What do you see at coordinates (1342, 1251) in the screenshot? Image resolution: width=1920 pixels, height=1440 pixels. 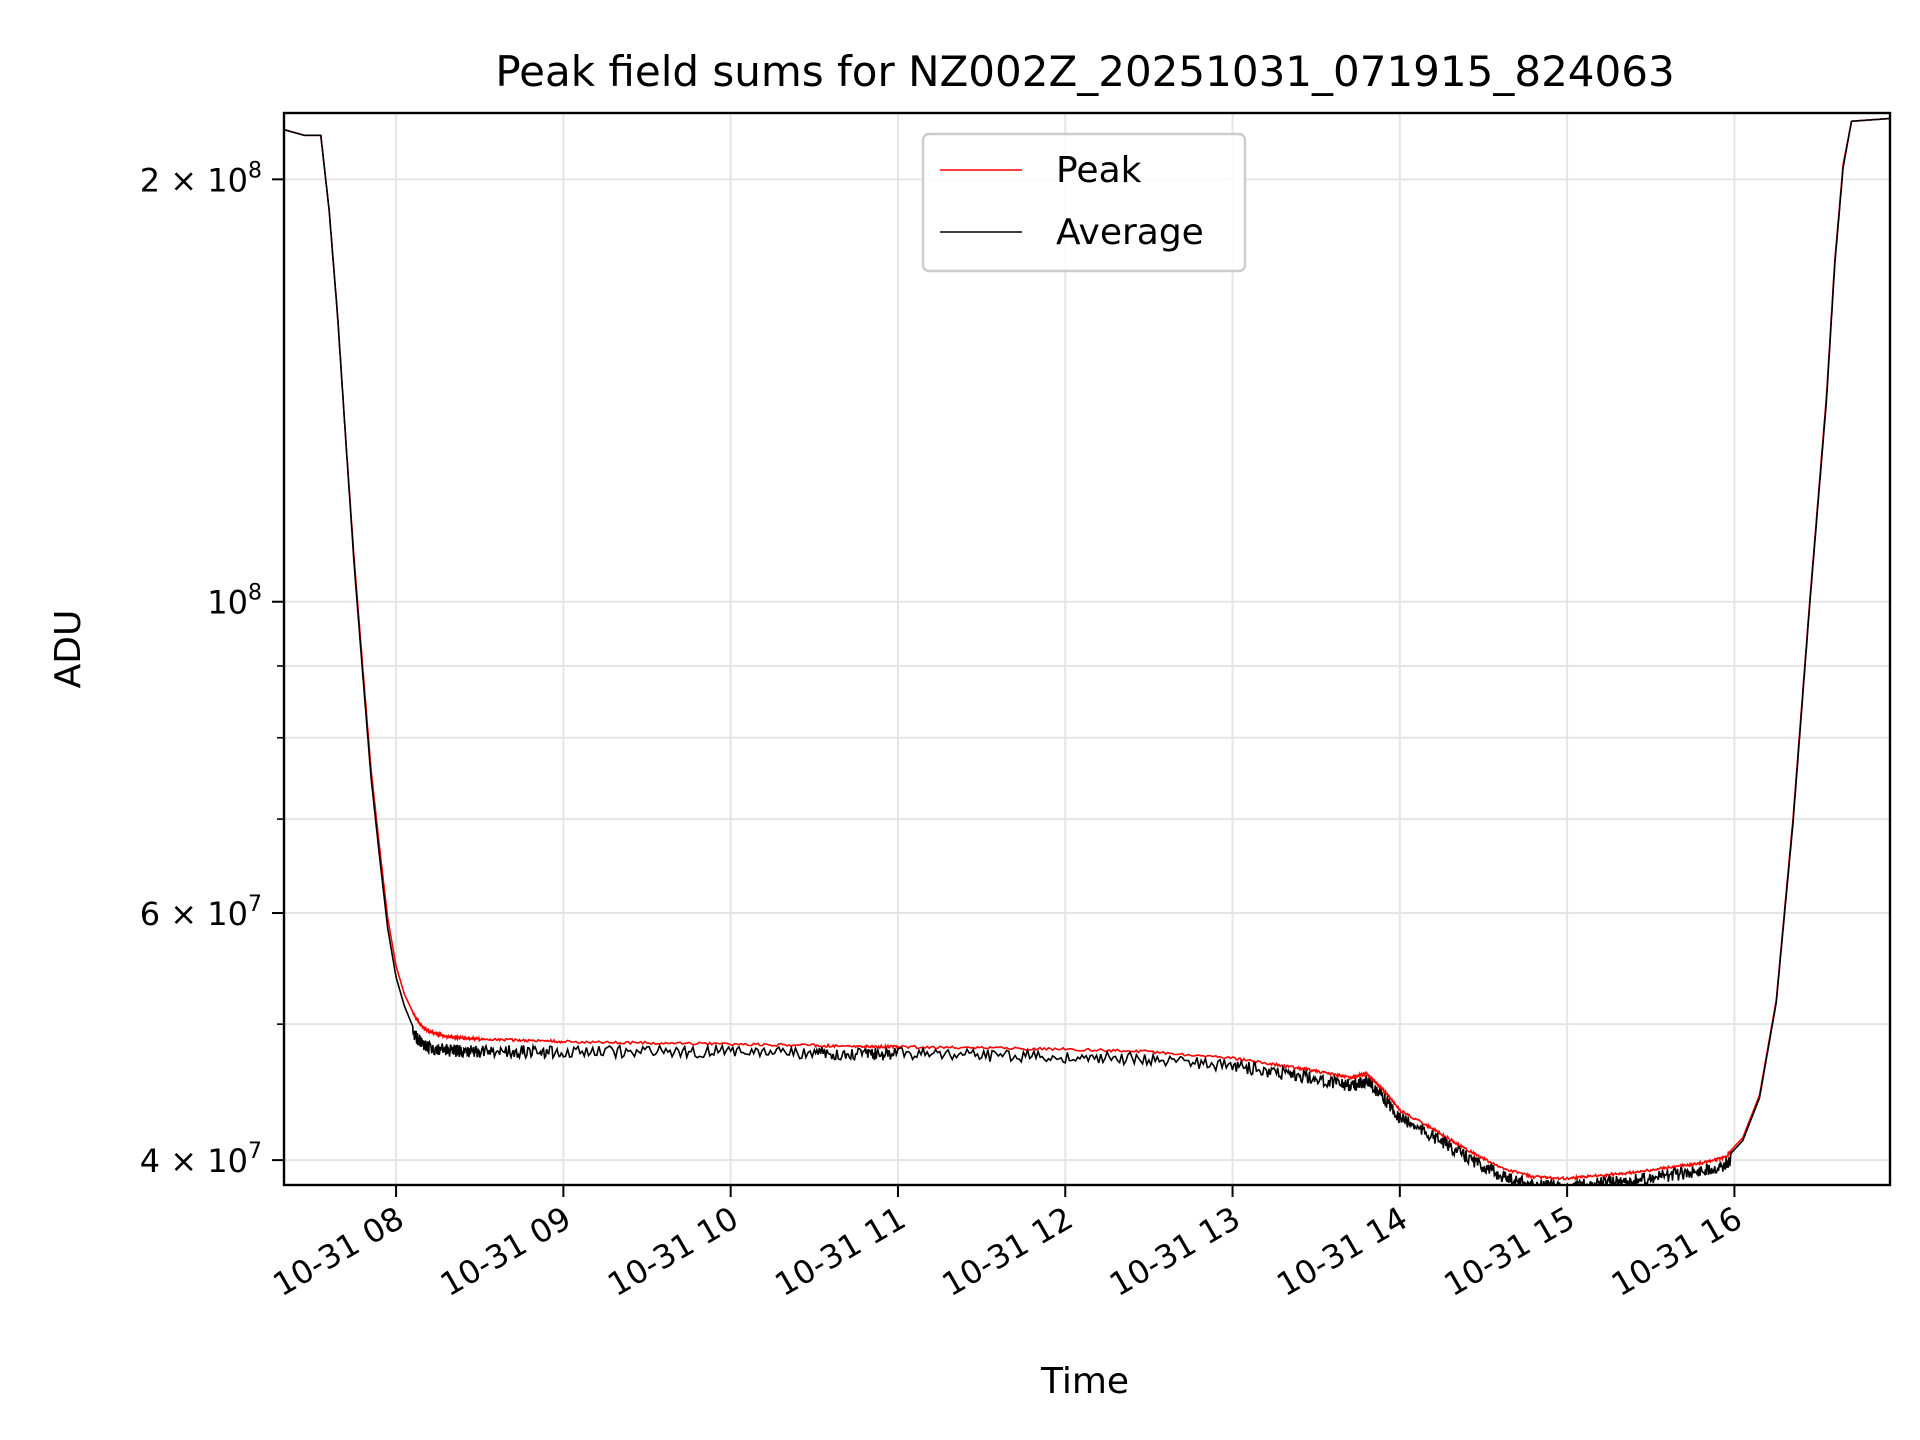 I see `x-tick-label: 10-31 14` at bounding box center [1342, 1251].